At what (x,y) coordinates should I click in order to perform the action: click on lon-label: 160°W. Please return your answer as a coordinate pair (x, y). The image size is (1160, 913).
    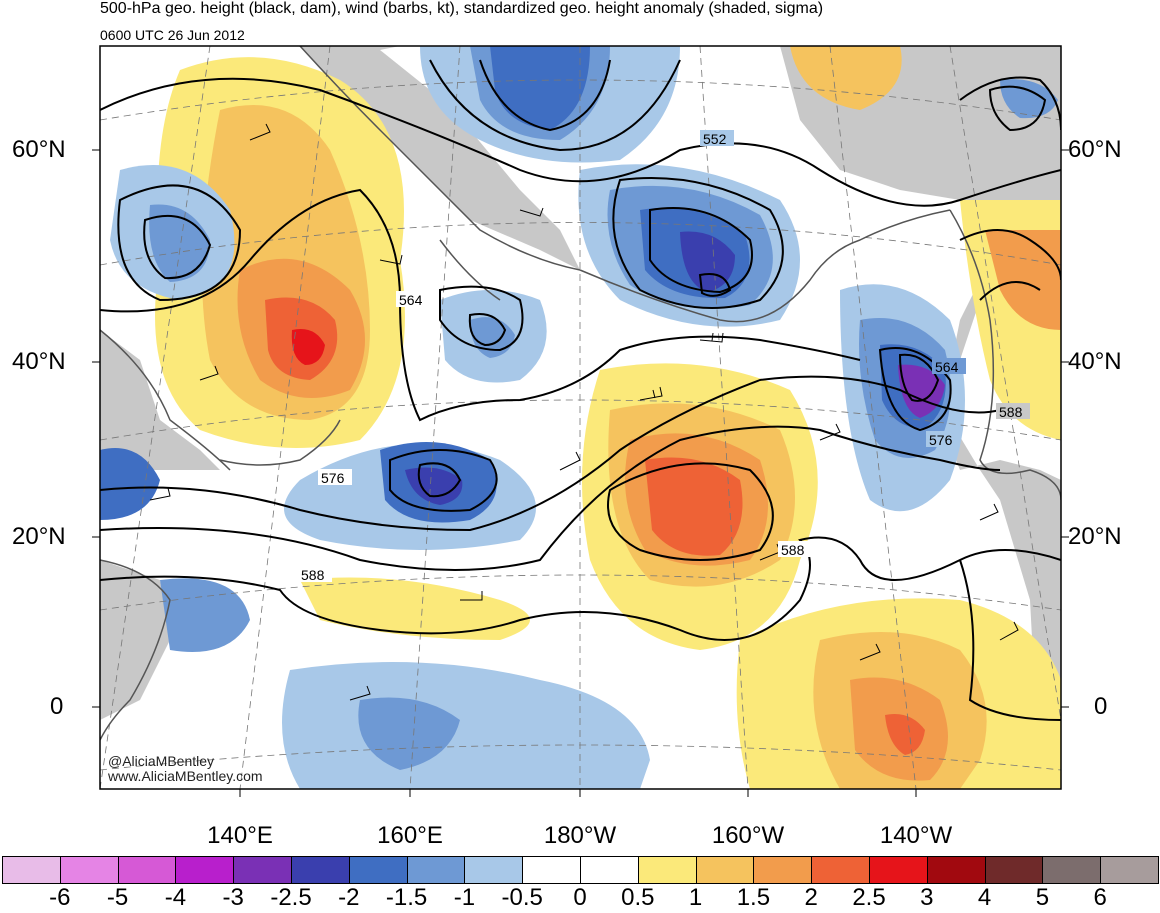
    Looking at the image, I should click on (748, 835).